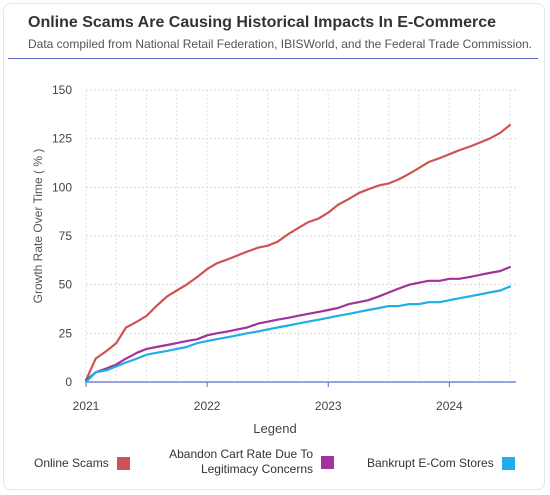 The width and height of the screenshot is (550, 495). What do you see at coordinates (68, 382) in the screenshot?
I see `y-tick-label: 0` at bounding box center [68, 382].